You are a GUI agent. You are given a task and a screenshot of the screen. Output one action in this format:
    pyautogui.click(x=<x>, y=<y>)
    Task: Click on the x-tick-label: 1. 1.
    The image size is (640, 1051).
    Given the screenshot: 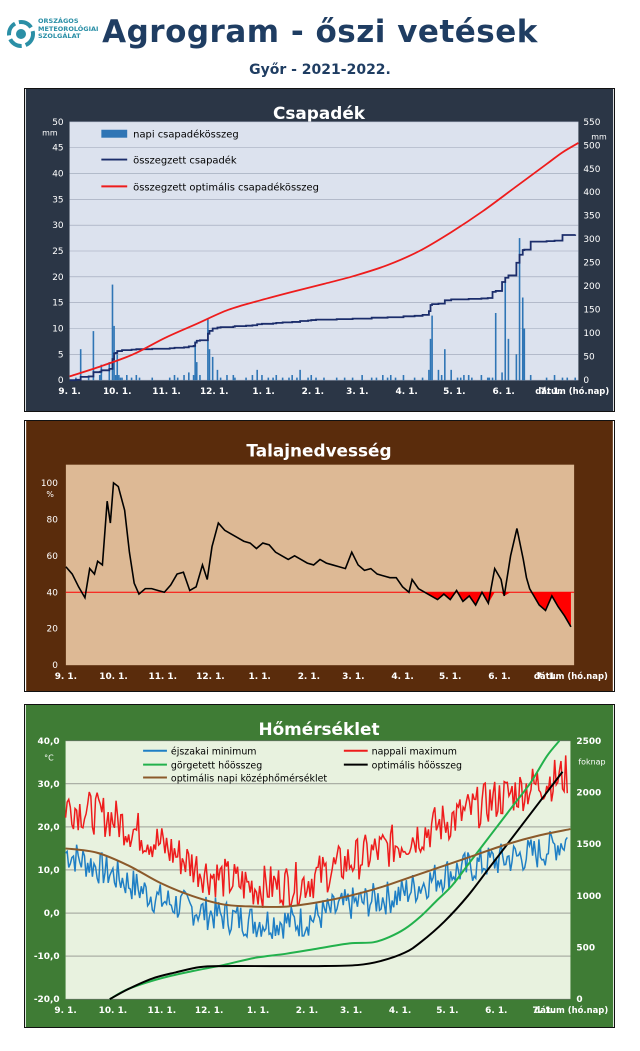 What is the action you would take?
    pyautogui.click(x=258, y=1011)
    